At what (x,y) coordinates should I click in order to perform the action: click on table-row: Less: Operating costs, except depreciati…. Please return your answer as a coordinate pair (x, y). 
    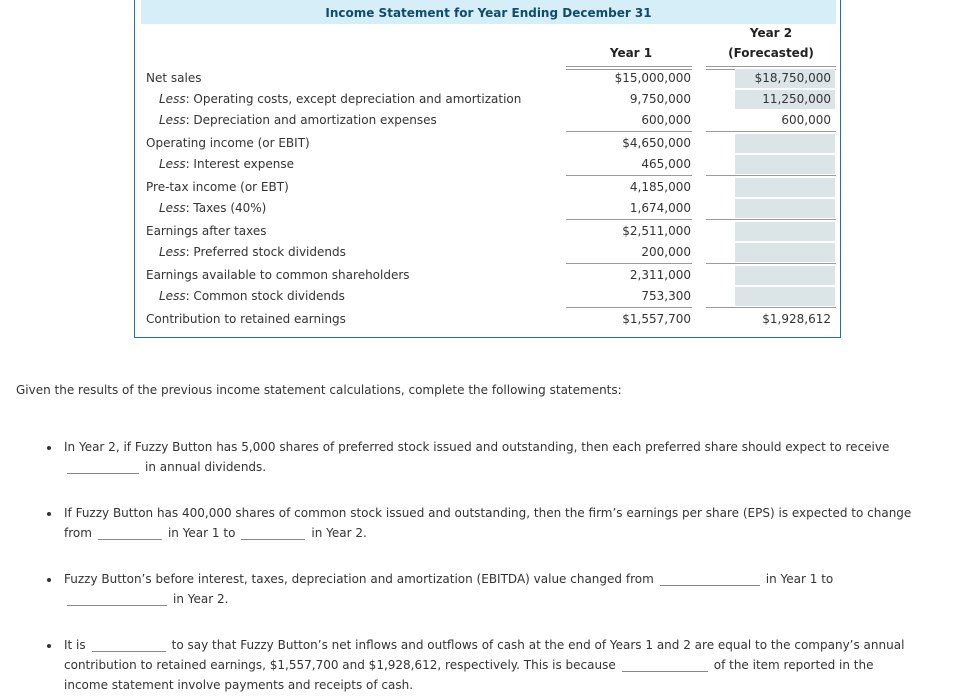
    Looking at the image, I should click on (487, 99).